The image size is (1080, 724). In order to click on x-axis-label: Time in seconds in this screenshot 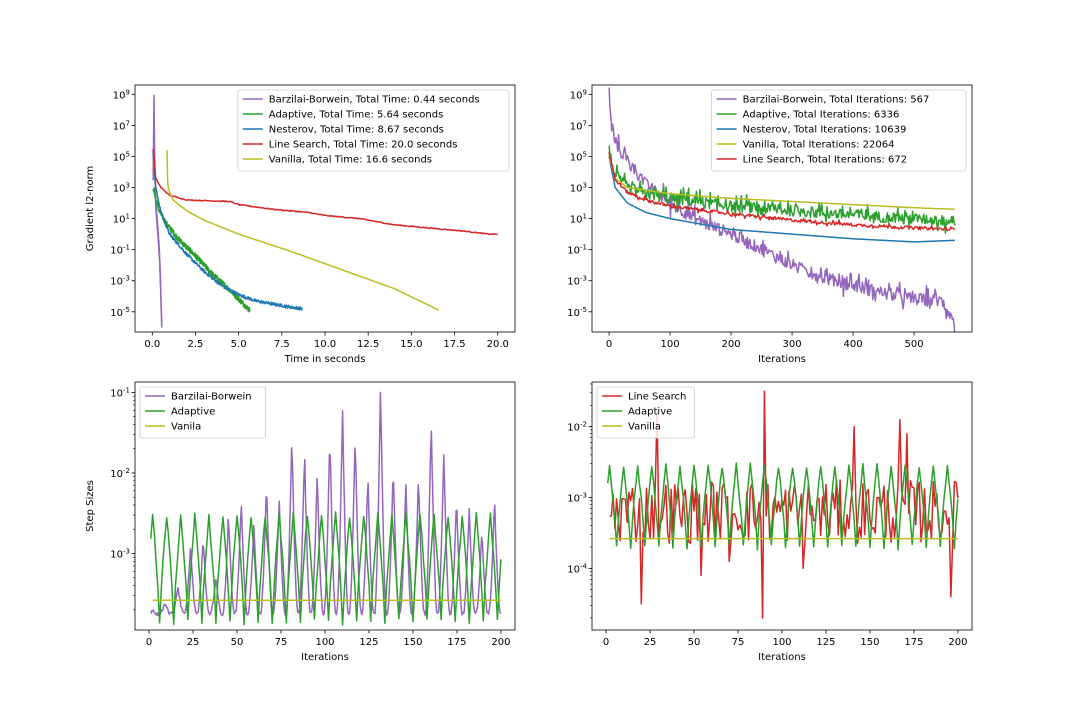, I will do `click(325, 359)`.